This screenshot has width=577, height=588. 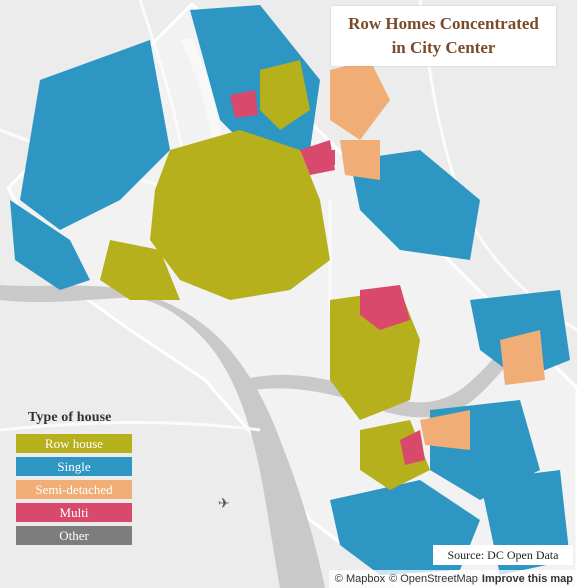 I want to click on legend-item-multi: Multi, so click(x=74, y=512).